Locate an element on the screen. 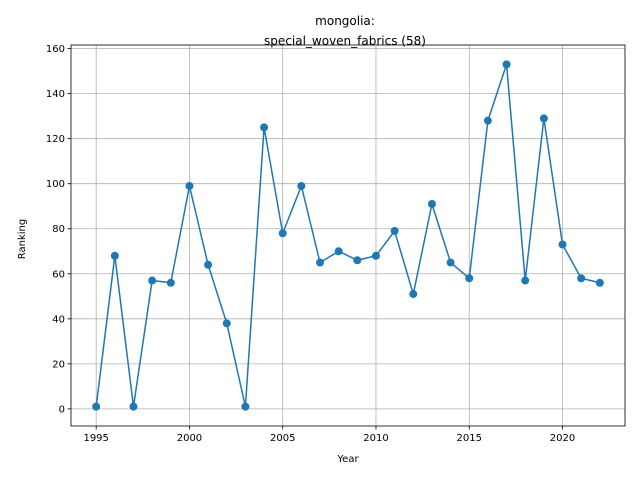  y-axis-label: Ranking is located at coordinates (22, 239).